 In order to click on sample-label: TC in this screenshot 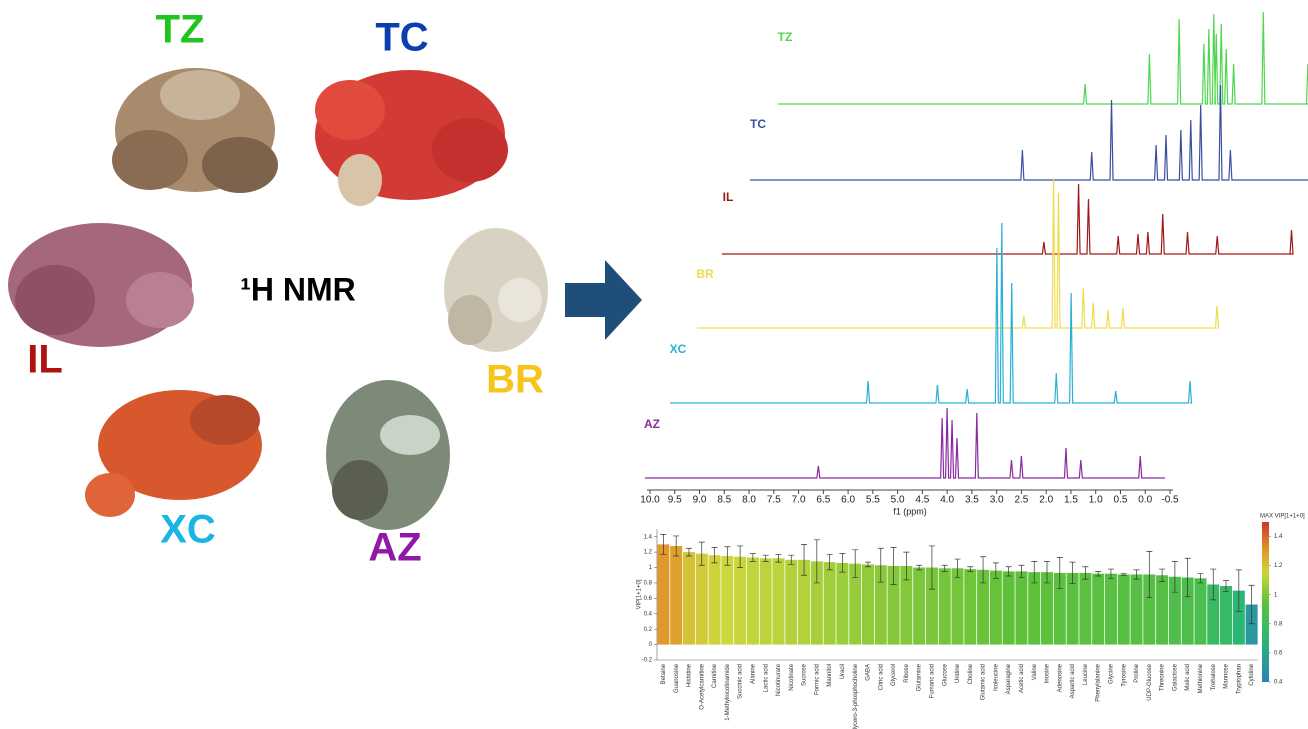, I will do `click(401, 38)`.